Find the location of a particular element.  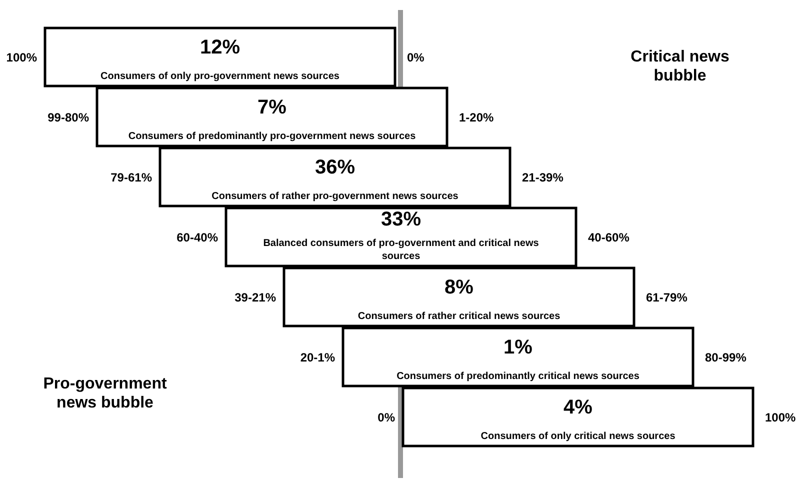

text: 39-21% is located at coordinates (255, 297).